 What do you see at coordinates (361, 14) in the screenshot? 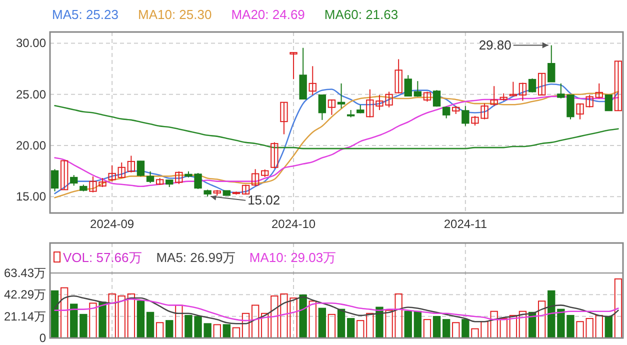
I see `text: MA60: 21.63` at bounding box center [361, 14].